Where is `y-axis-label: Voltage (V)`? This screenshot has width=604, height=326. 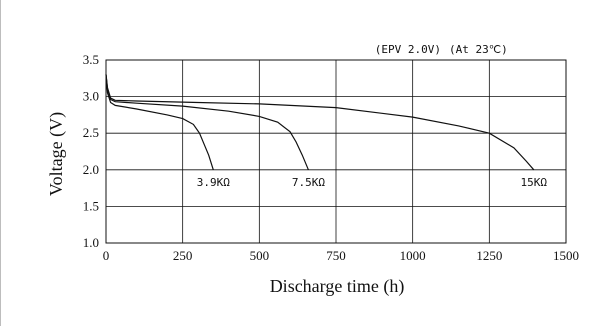
y-axis-label: Voltage (V) is located at coordinates (56, 154).